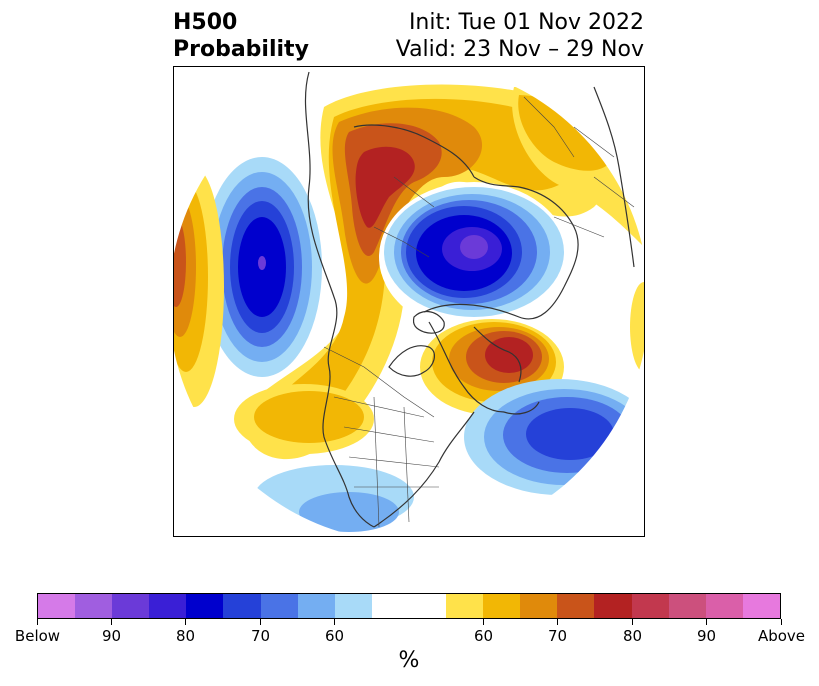 This screenshot has width=819, height=686. What do you see at coordinates (241, 49) in the screenshot?
I see `title-product: Probability` at bounding box center [241, 49].